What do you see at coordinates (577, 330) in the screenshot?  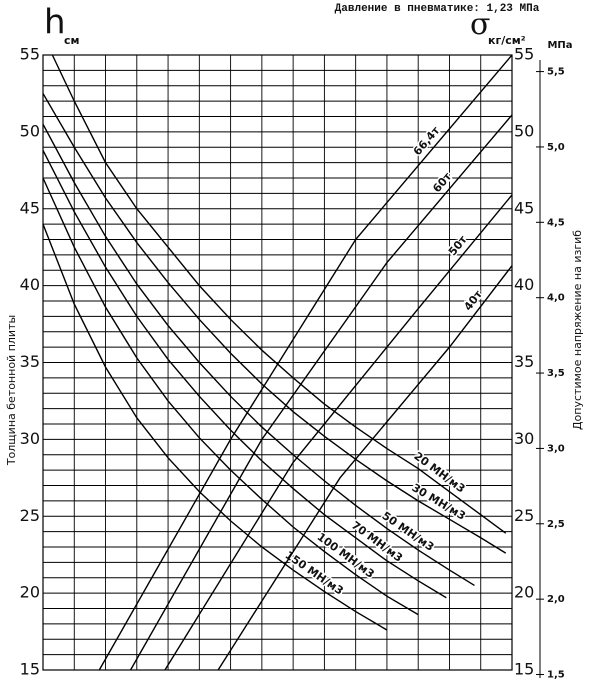 I see `y3-axis-label: Допустимое напряжение на изгиб` at bounding box center [577, 330].